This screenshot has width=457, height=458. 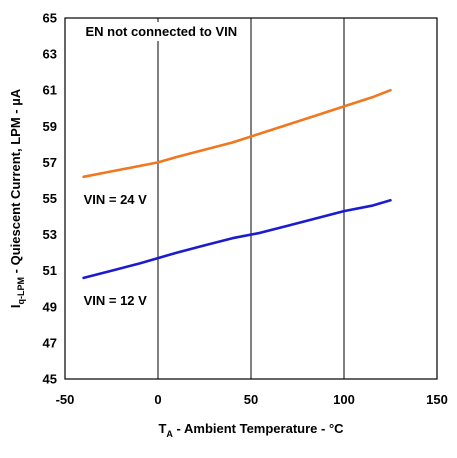 I want to click on x-tick-label: 100, so click(x=344, y=399).